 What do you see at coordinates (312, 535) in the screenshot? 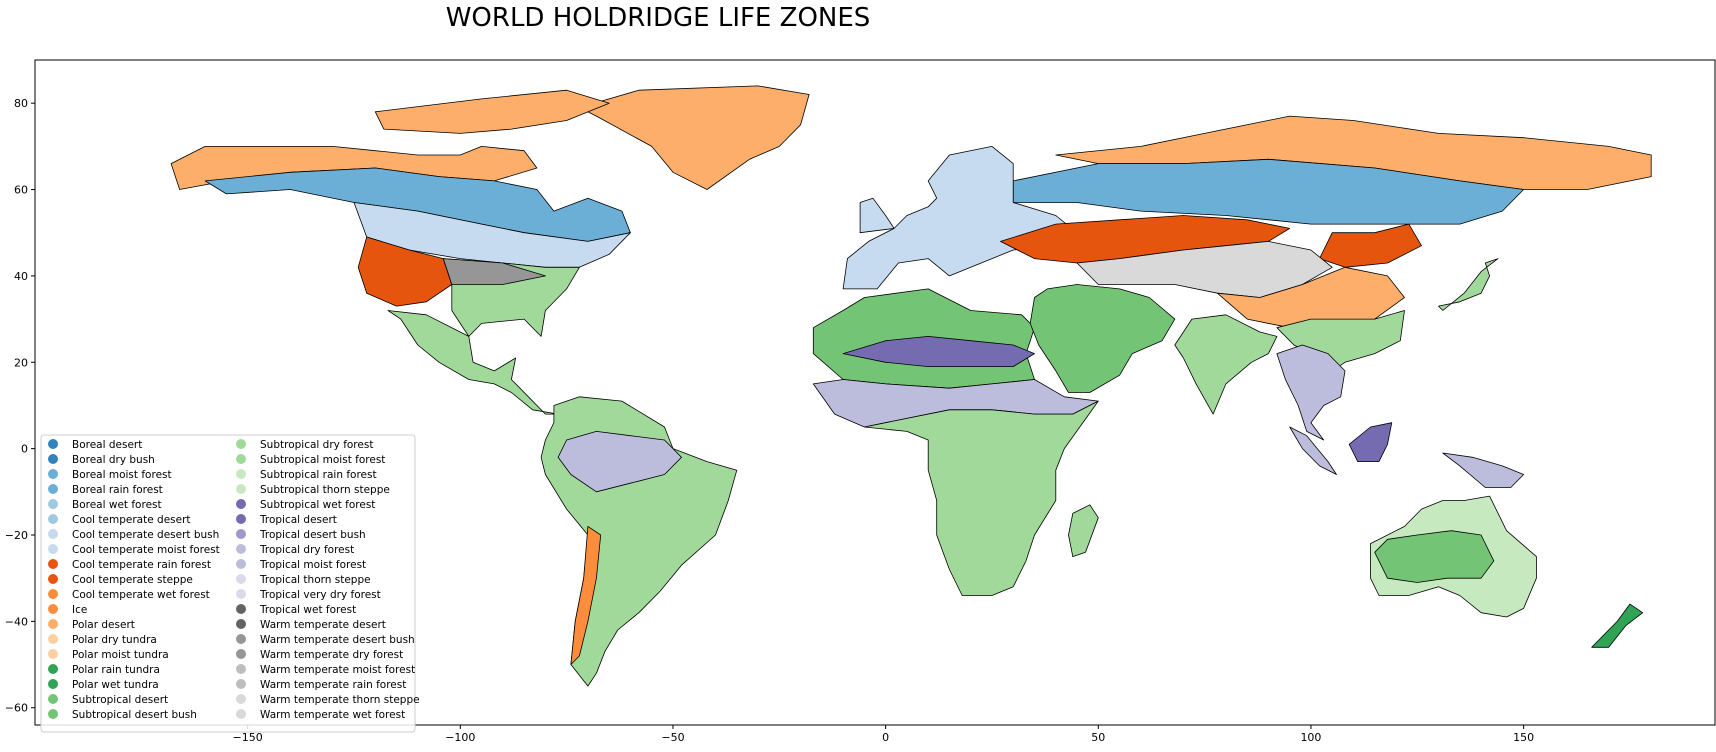
I see `legend-label: Tropical desert bush` at bounding box center [312, 535].